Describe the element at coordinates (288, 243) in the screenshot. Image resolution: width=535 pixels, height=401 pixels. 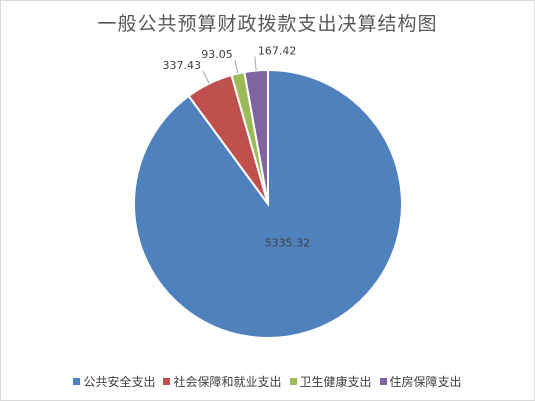
I see `data-label-public-safety: 5335.32` at that location.